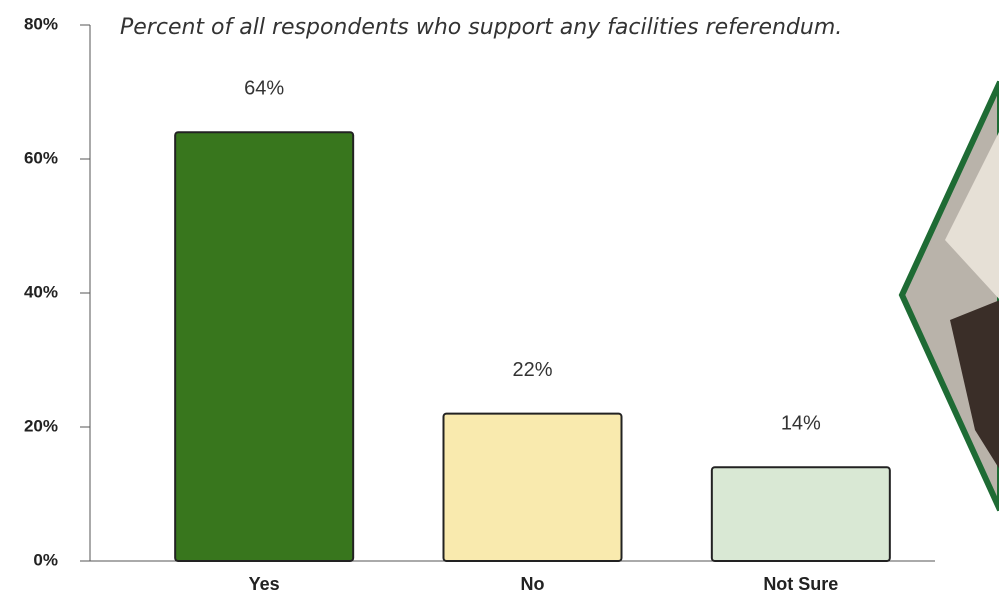 The height and width of the screenshot is (596, 999). I want to click on photo-frame, so click(948, 296).